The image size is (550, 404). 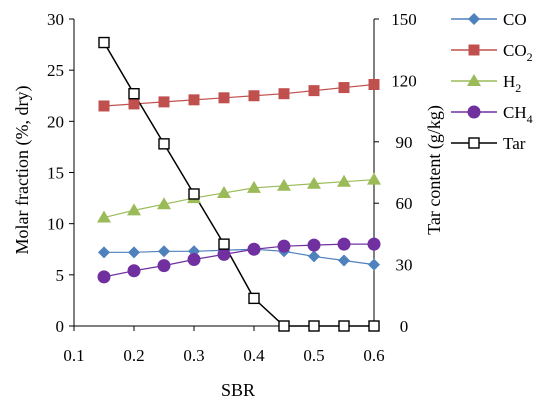 I want to click on y-right-tick-label: 0, so click(x=404, y=326).